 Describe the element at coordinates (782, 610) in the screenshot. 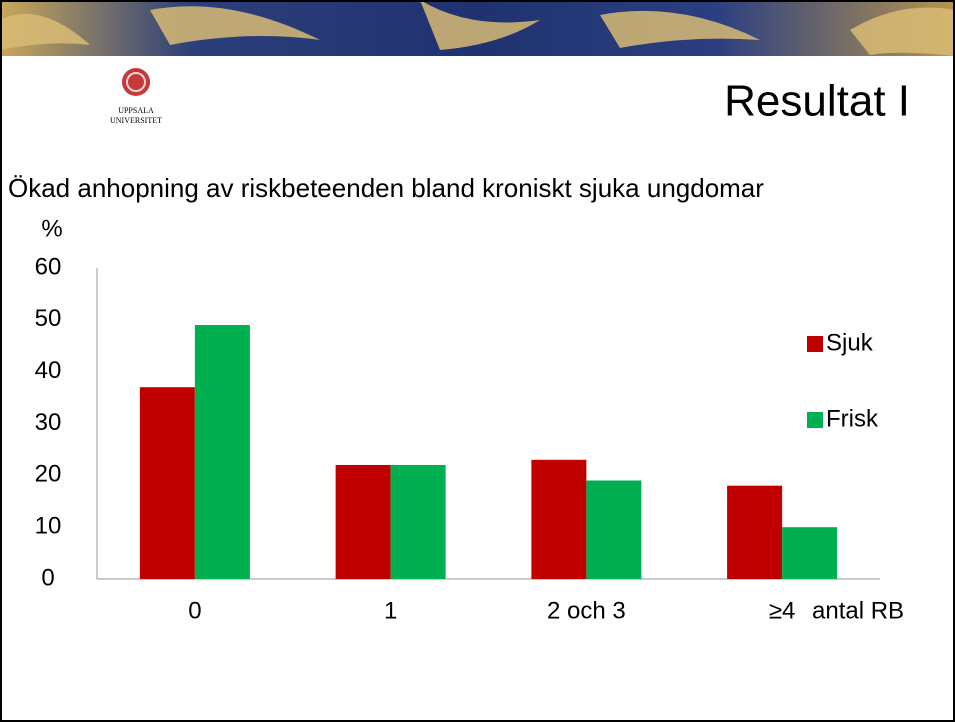

I see `x-tick-label: ≥4` at that location.